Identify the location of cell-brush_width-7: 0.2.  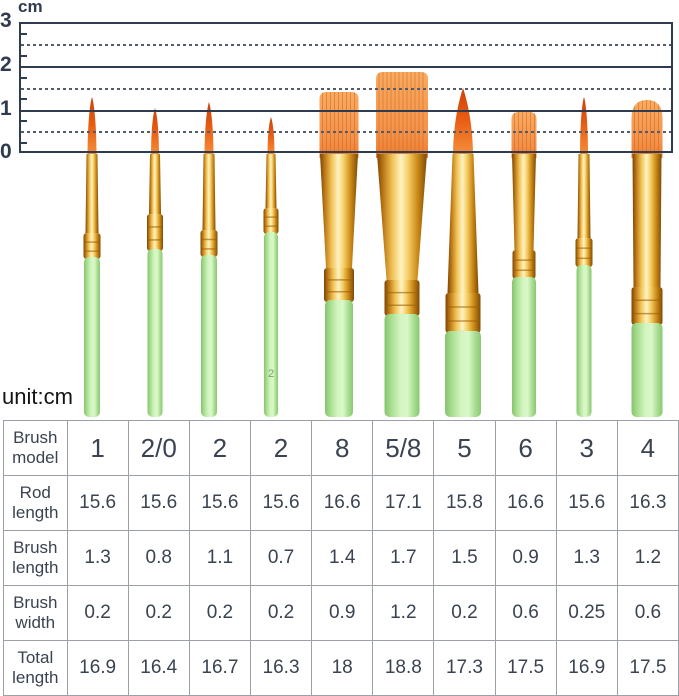
(464, 613).